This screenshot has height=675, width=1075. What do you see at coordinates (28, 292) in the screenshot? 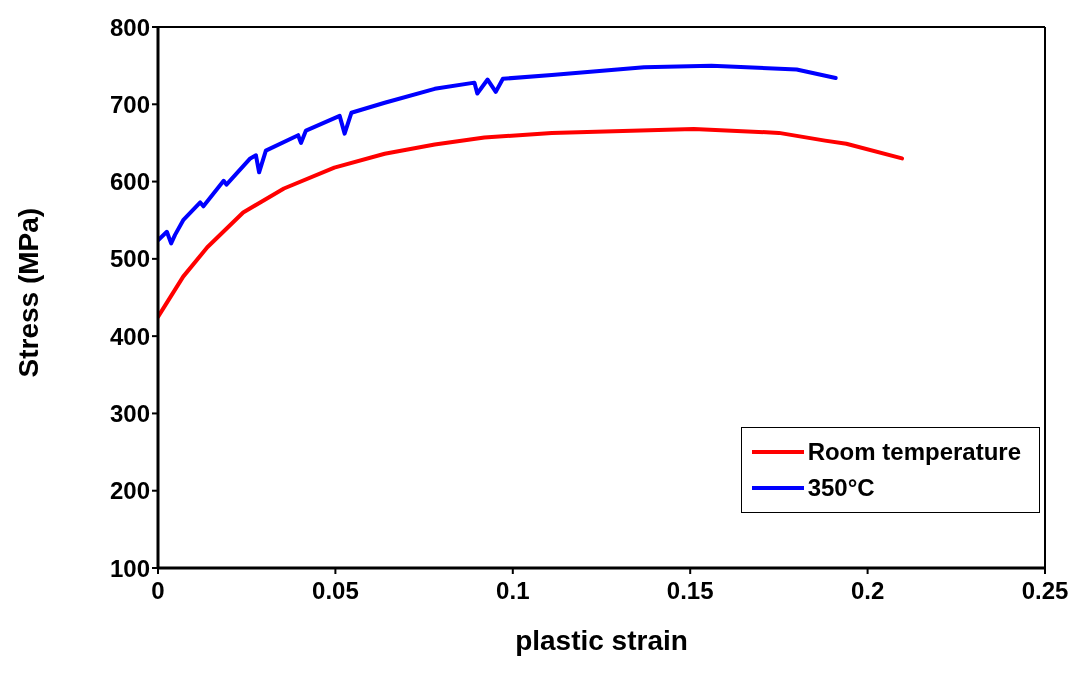
I see `y-axis-title: Stress (MPa)` at bounding box center [28, 292].